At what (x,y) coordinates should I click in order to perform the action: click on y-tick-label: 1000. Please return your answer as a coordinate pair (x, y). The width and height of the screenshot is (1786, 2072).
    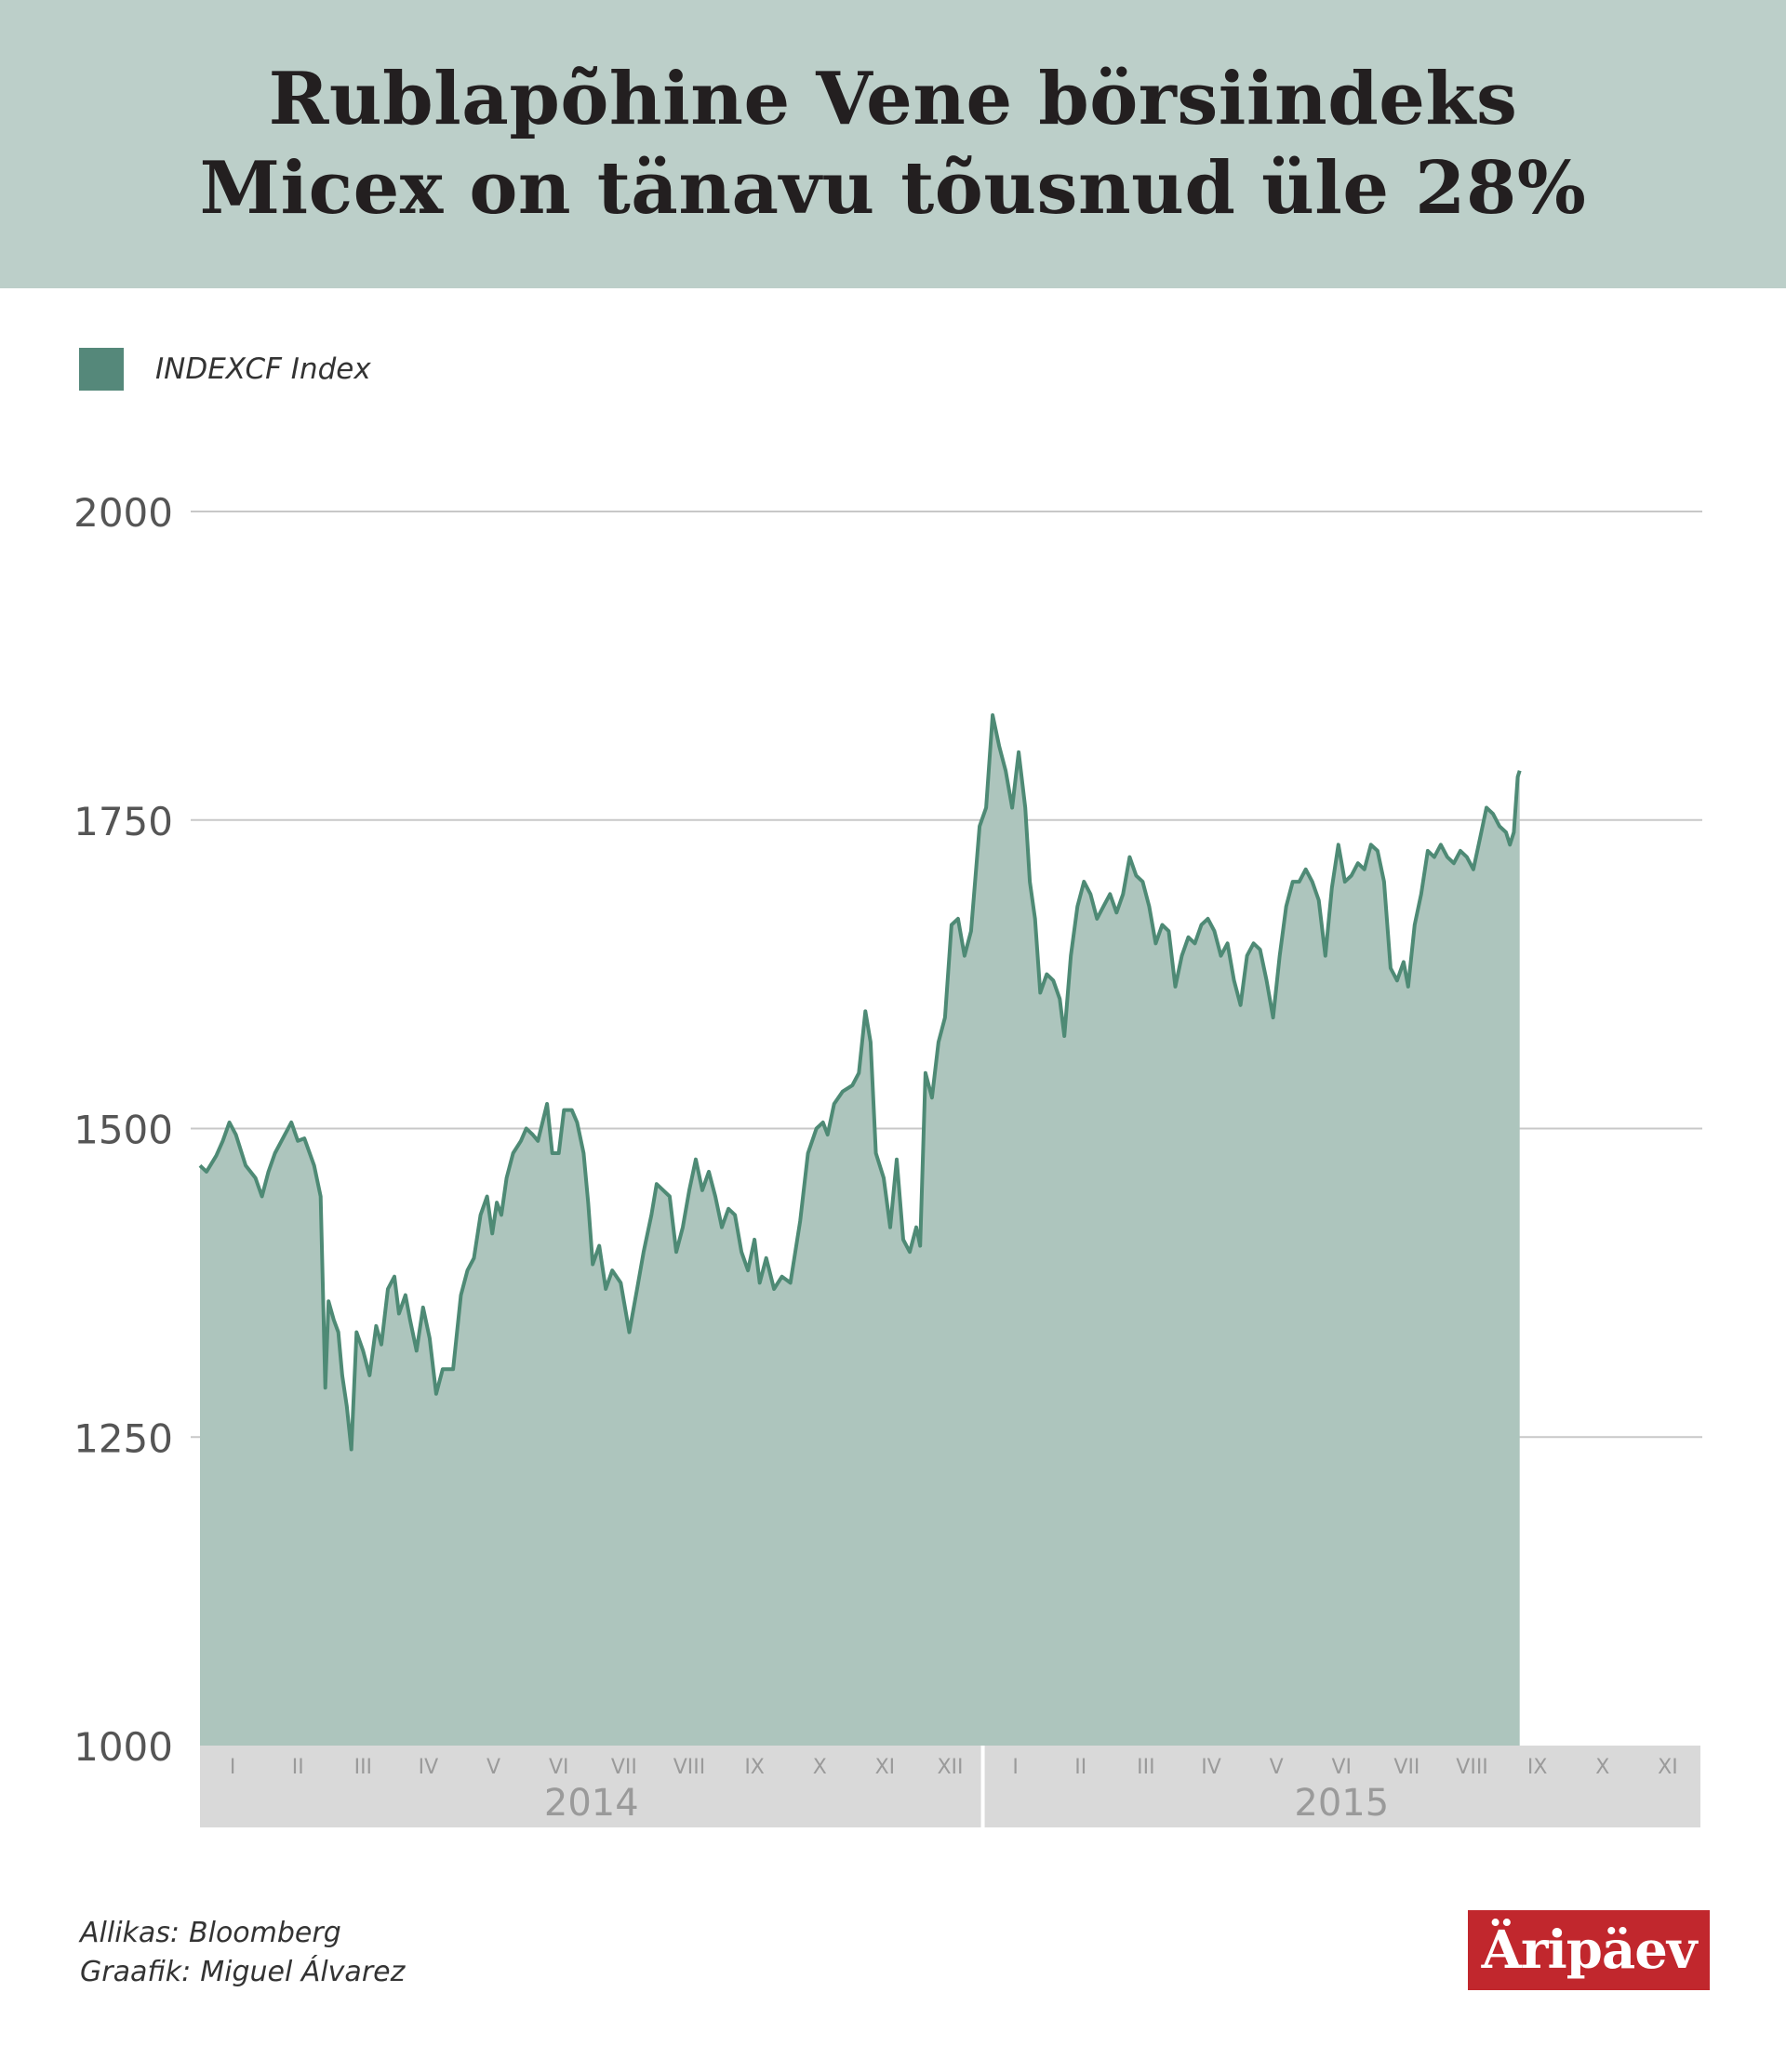
    Looking at the image, I should click on (123, 1747).